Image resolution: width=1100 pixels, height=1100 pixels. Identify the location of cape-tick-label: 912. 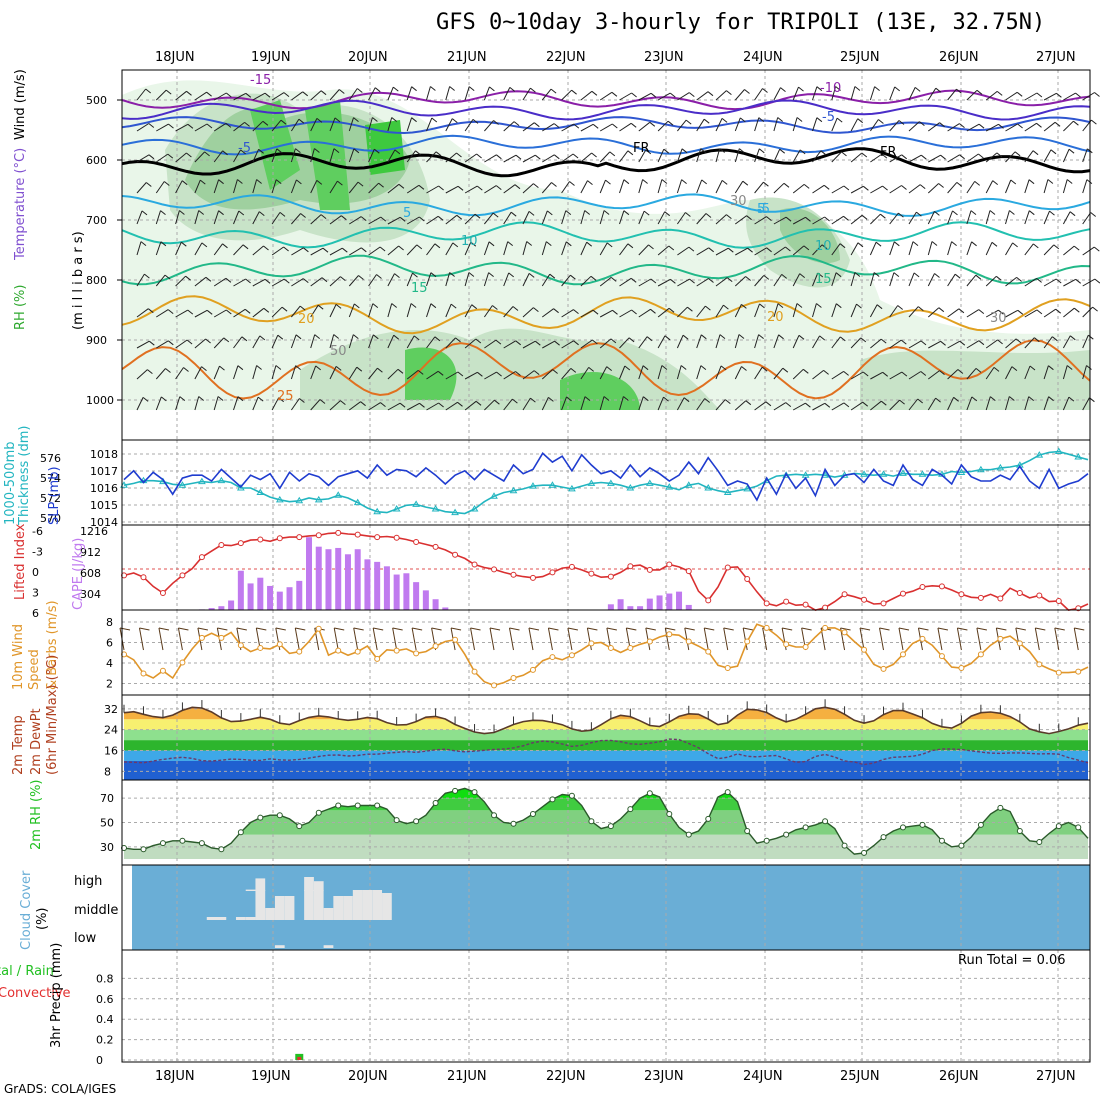
(90, 552).